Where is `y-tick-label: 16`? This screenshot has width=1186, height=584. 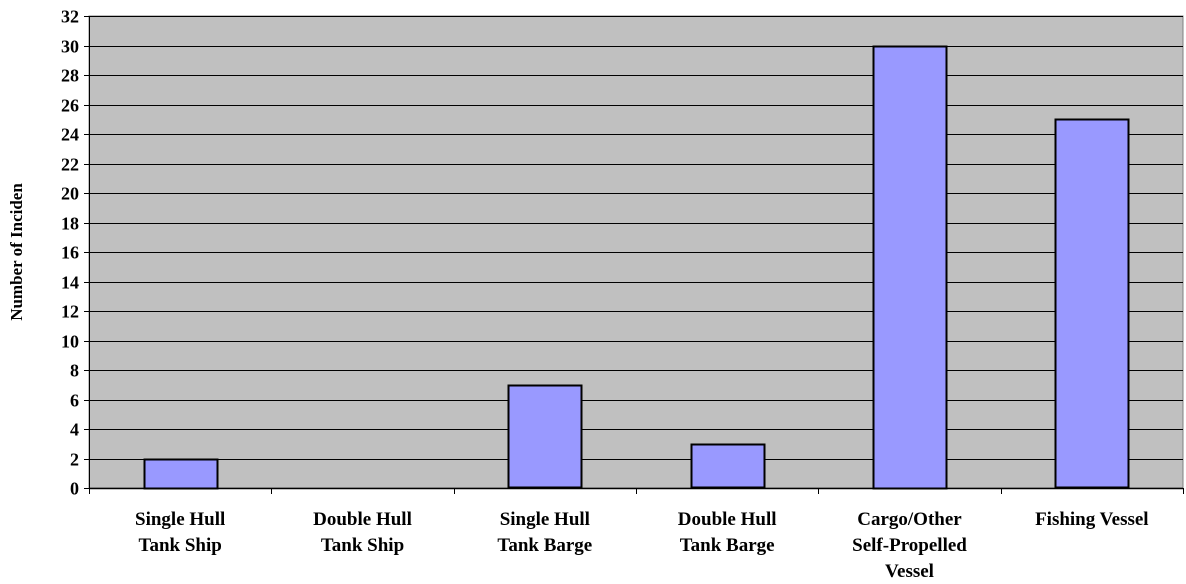 y-tick-label: 16 is located at coordinates (70, 253).